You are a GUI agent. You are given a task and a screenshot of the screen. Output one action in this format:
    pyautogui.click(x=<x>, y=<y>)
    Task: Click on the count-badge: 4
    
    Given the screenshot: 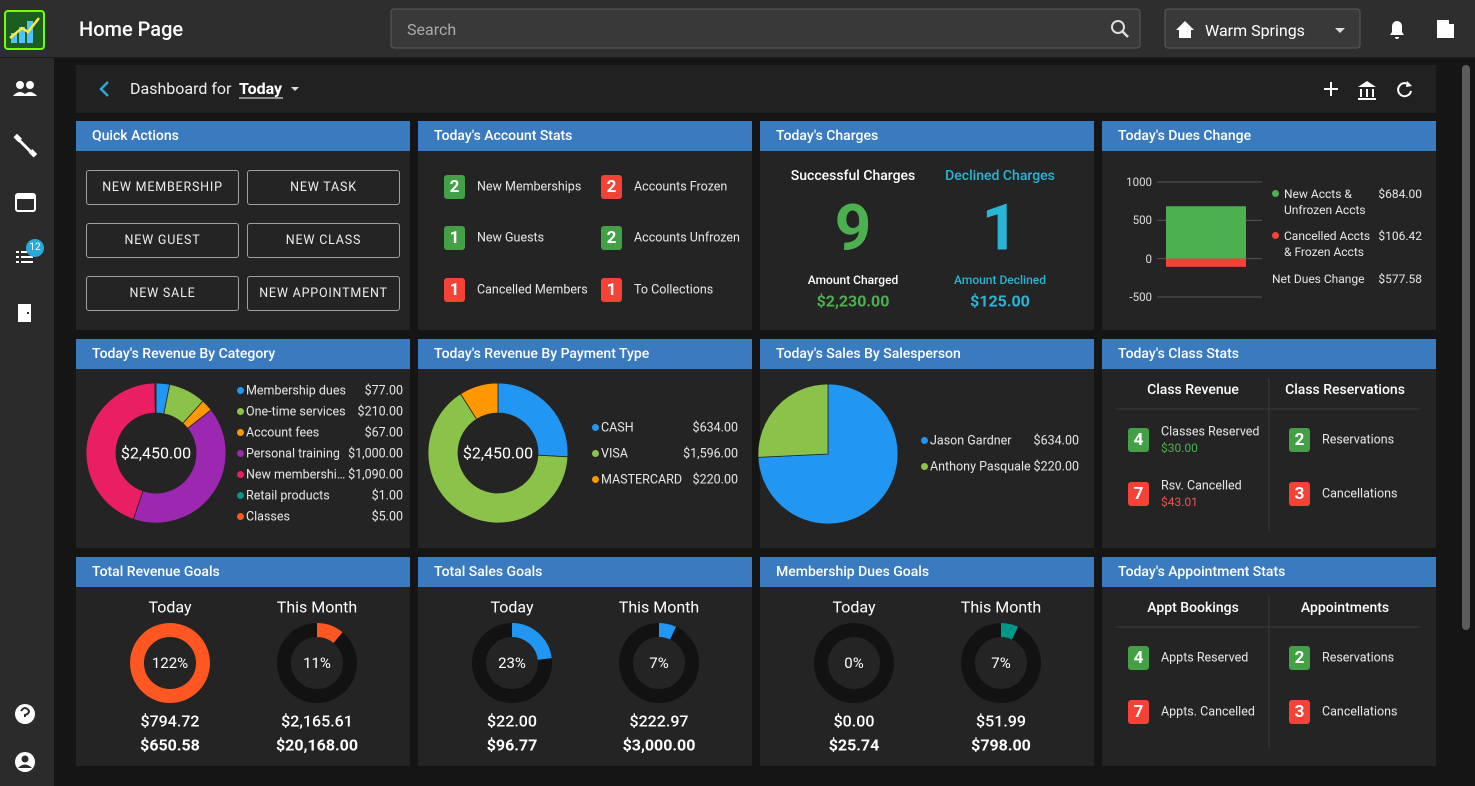 What is the action you would take?
    pyautogui.click(x=1138, y=658)
    